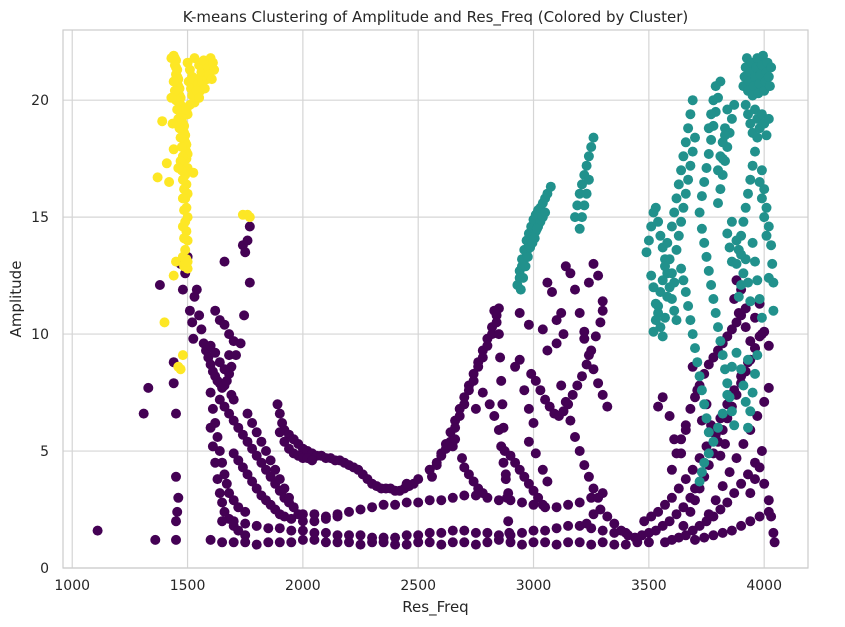 The height and width of the screenshot is (627, 845). I want to click on y-tick-labels: 0 5 10 15 20, so click(40, 335).